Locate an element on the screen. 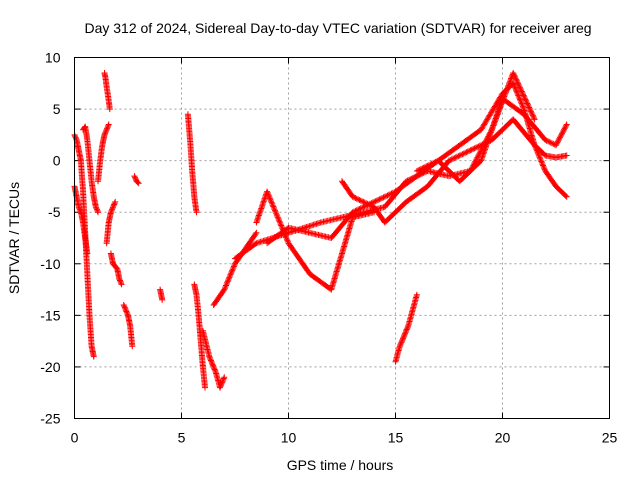  data-series-arc-l is located at coordinates (199, 336).